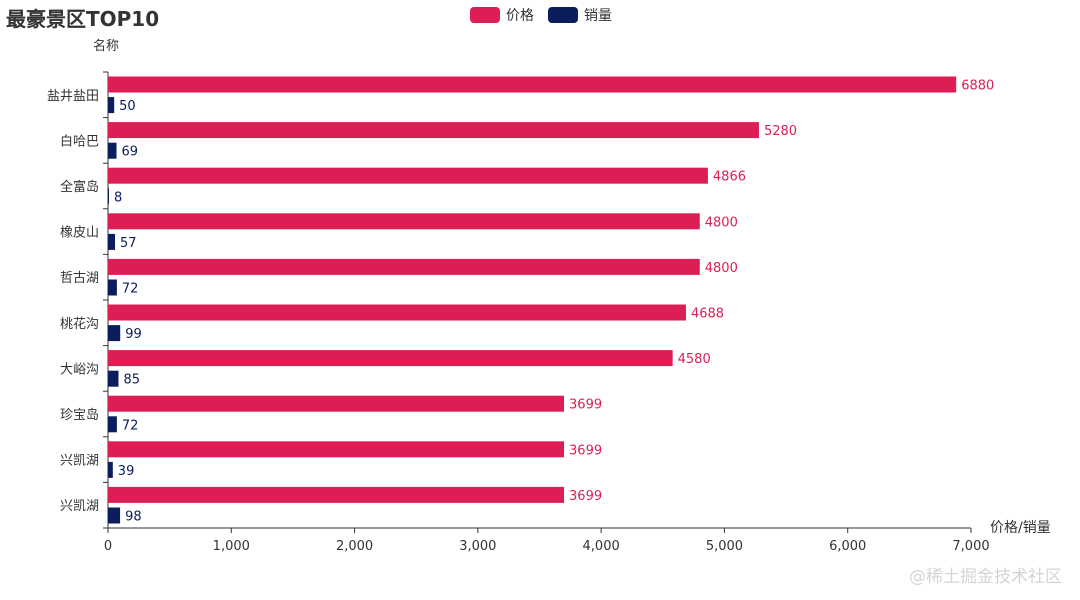  What do you see at coordinates (231, 546) in the screenshot?
I see `x-tick-label: 1,000` at bounding box center [231, 546].